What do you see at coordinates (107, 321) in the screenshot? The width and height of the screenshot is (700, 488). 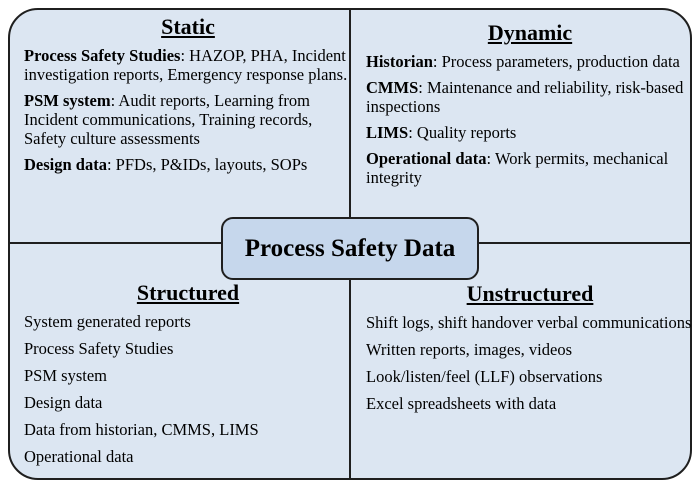 I see `item-text: System generated reports` at bounding box center [107, 321].